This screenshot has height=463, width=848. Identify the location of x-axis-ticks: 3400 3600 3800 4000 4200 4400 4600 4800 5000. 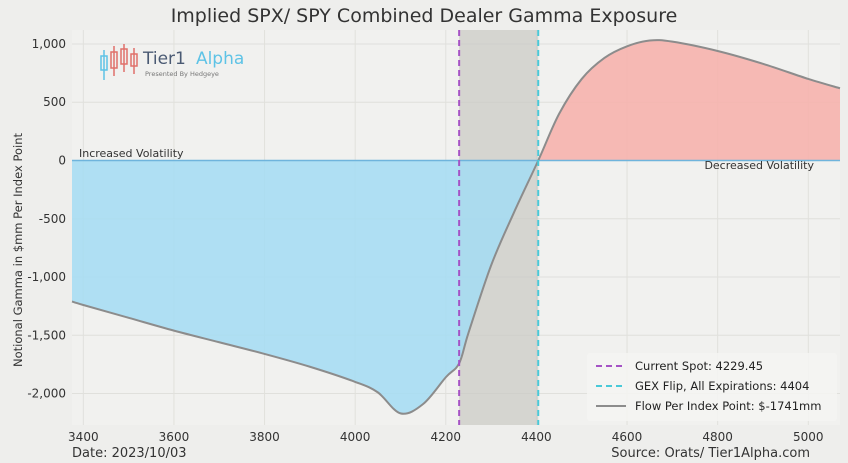
(446, 437).